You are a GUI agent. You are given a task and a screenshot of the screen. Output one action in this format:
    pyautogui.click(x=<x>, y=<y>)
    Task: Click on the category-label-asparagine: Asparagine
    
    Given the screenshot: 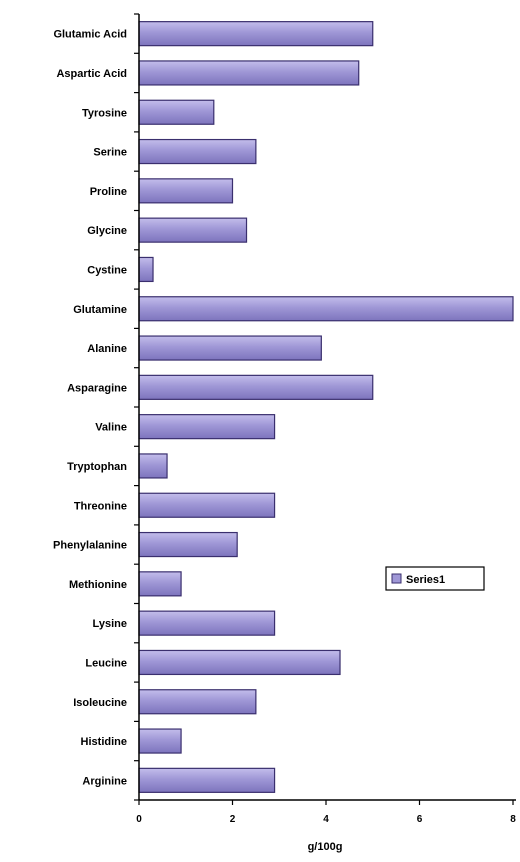 What is the action you would take?
    pyautogui.click(x=97, y=388)
    